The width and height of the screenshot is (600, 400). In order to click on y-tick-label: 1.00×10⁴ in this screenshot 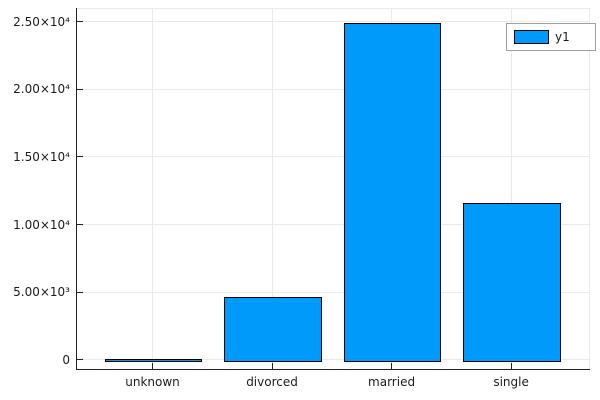, I will do `click(41, 224)`.